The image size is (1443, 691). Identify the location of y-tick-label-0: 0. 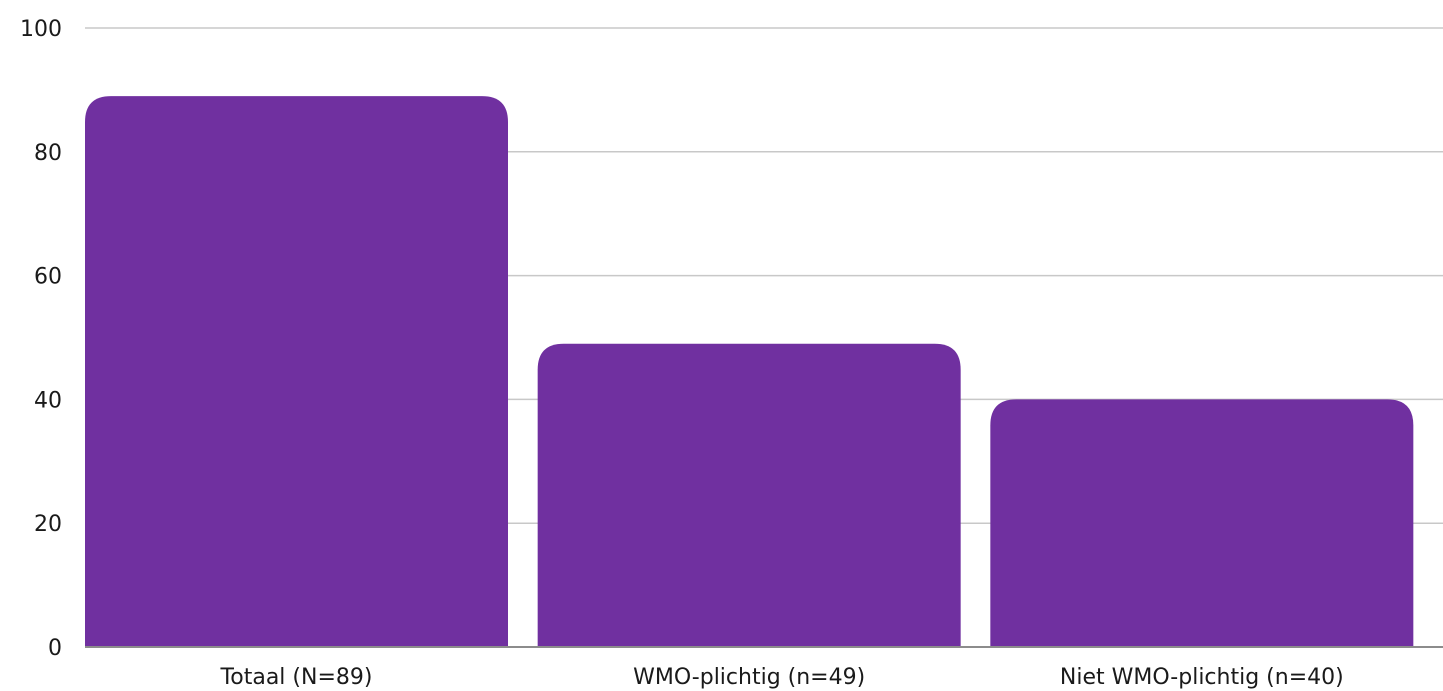
(55, 648).